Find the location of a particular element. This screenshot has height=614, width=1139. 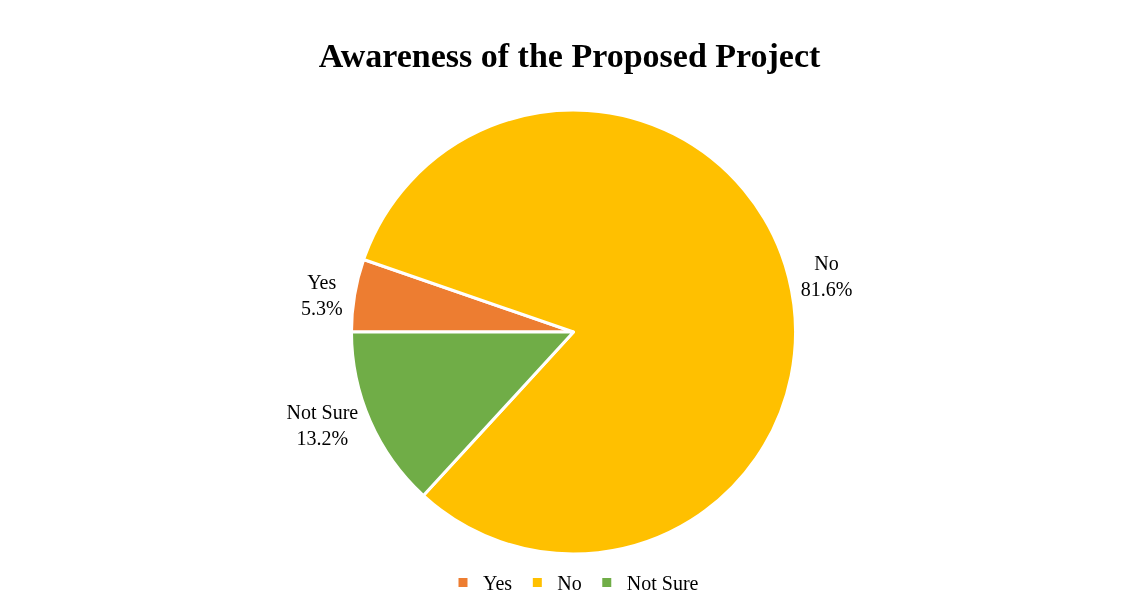

legend-label: Not Sure is located at coordinates (662, 583).